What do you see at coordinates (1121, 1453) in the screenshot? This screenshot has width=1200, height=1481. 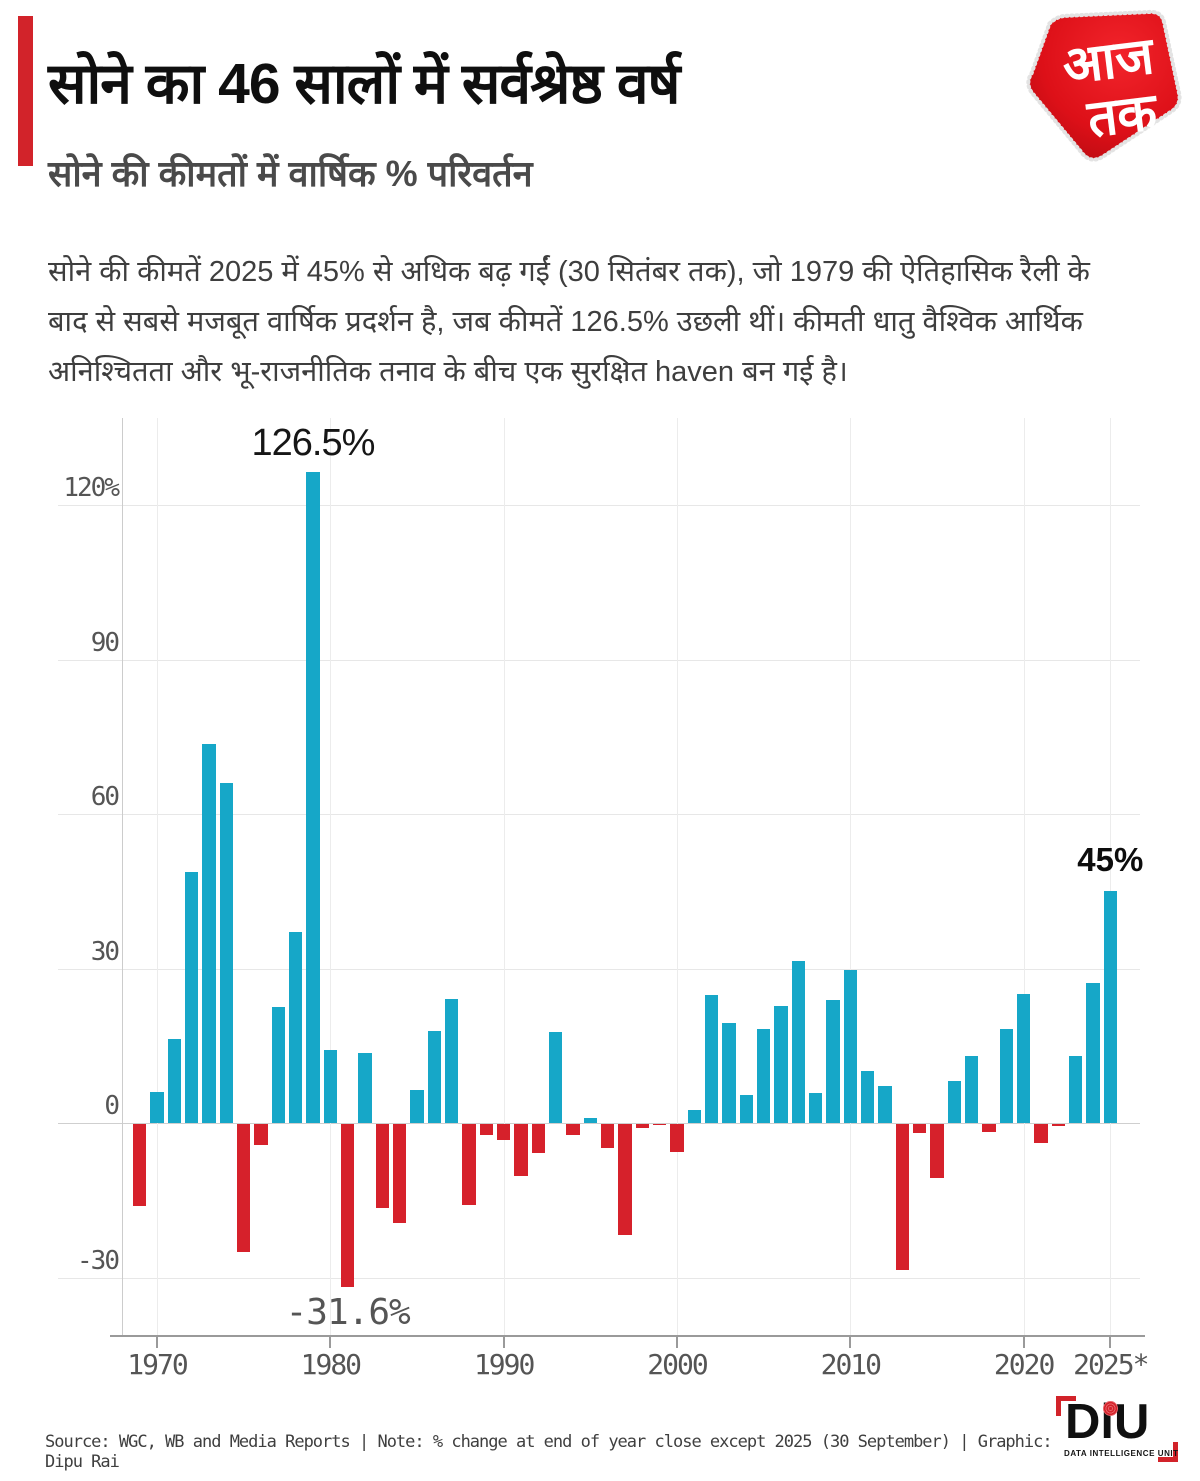 I see `diu-logo-tagline: DATA INTELLIGENCE UNIT` at bounding box center [1121, 1453].